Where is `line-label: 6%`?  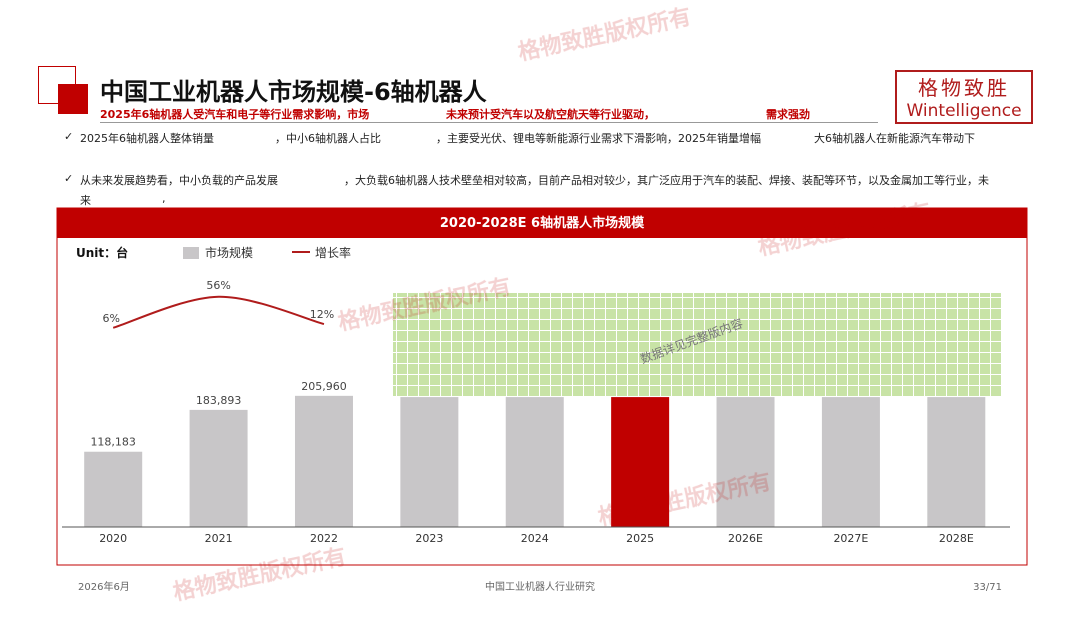
line-label: 6% is located at coordinates (110, 318).